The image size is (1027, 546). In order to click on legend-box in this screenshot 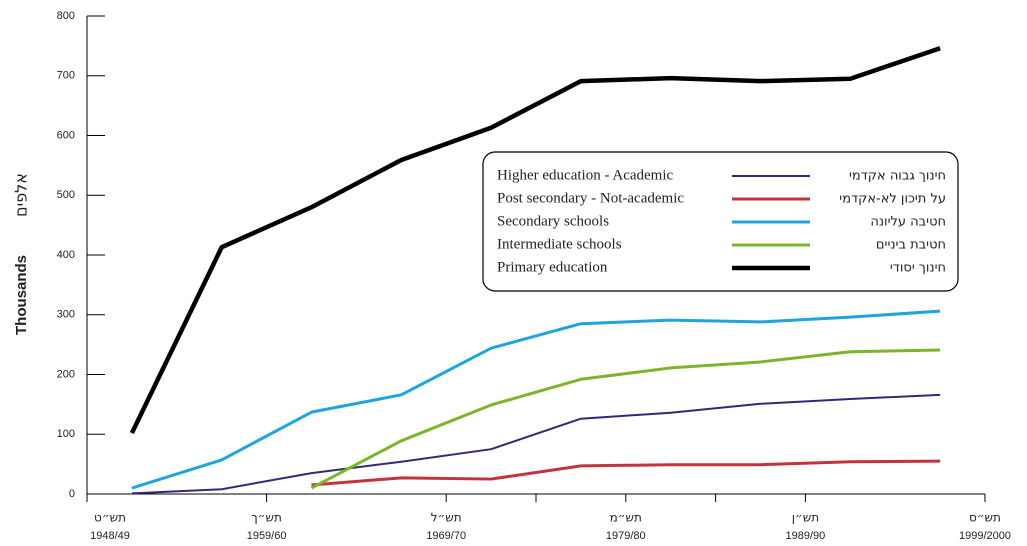, I will do `click(720, 221)`.